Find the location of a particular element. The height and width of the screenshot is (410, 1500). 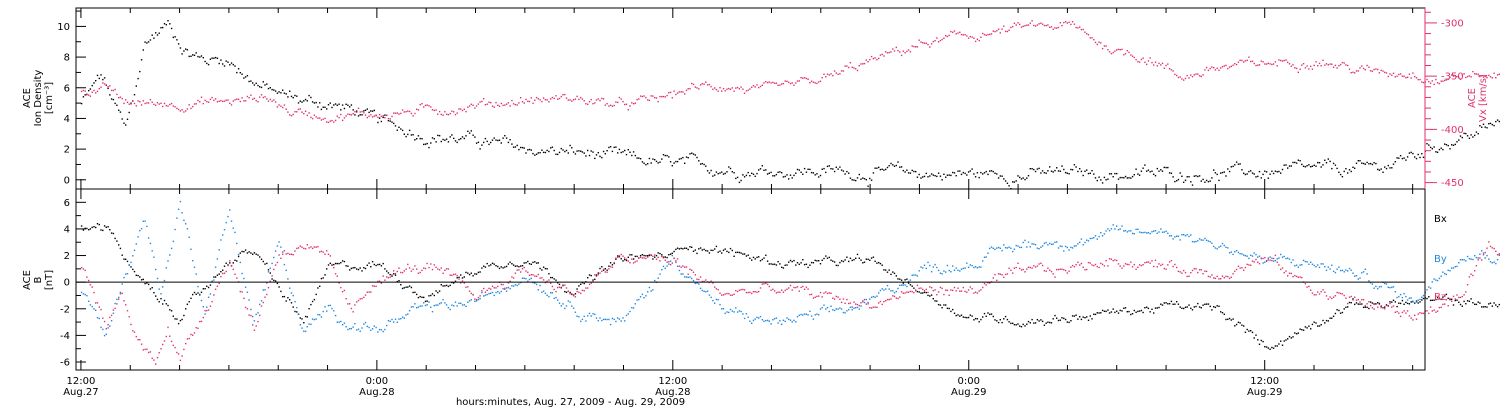

bottom-left-tick-label: -4 is located at coordinates (65, 336).